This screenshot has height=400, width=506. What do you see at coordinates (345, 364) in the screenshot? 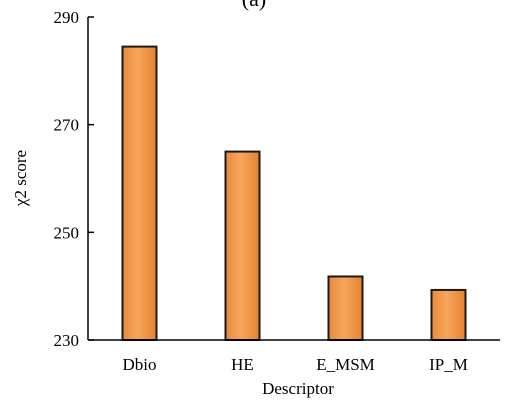
I see `x-tick-label: E_MSM` at bounding box center [345, 364].